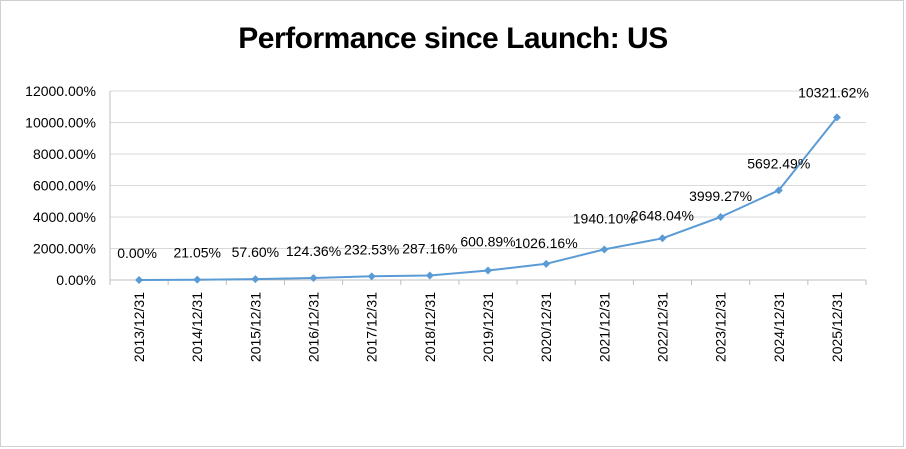 This screenshot has height=449, width=906. What do you see at coordinates (371, 249) in the screenshot?
I see `data-label: 232.53%` at bounding box center [371, 249].